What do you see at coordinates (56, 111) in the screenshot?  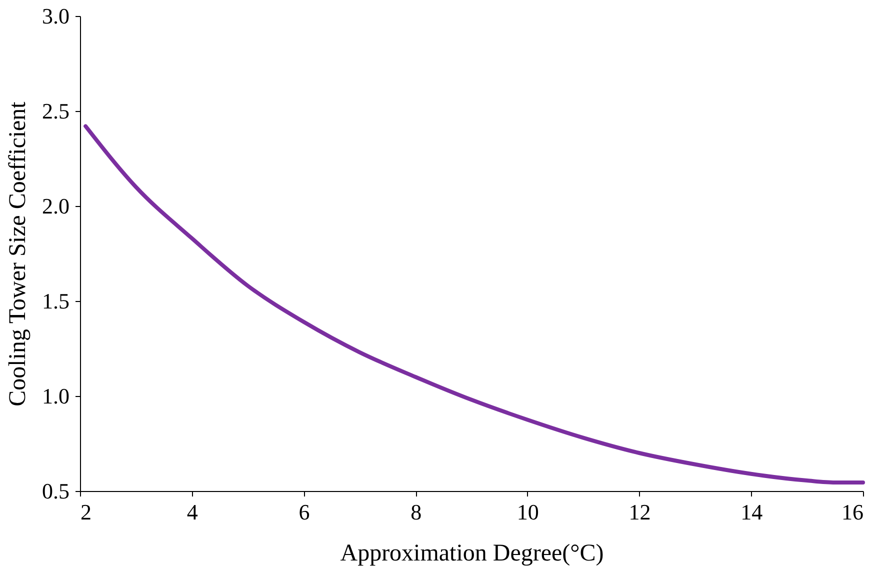 I see `y-tick-label: 2.5` at bounding box center [56, 111].